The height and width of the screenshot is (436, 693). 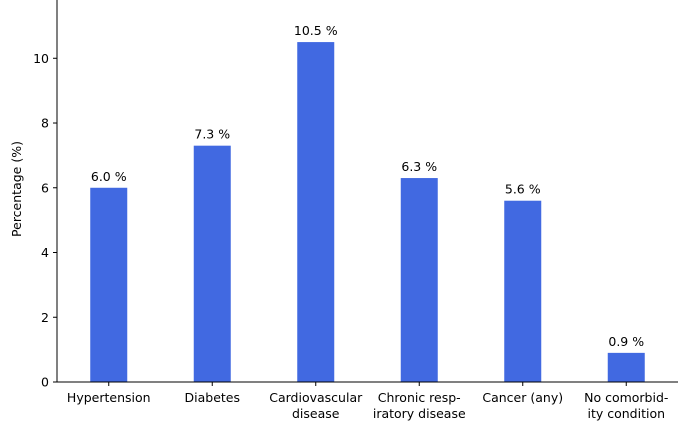 What do you see at coordinates (316, 30) in the screenshot?
I see `bar-value-label: 10.5 %` at bounding box center [316, 30].